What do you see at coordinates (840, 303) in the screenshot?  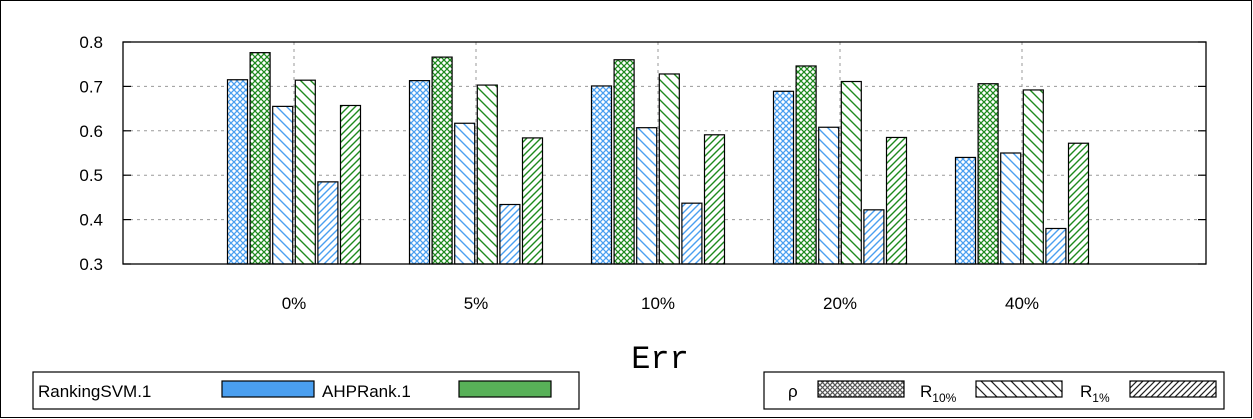 I see `x-tick-label: 20%` at bounding box center [840, 303].